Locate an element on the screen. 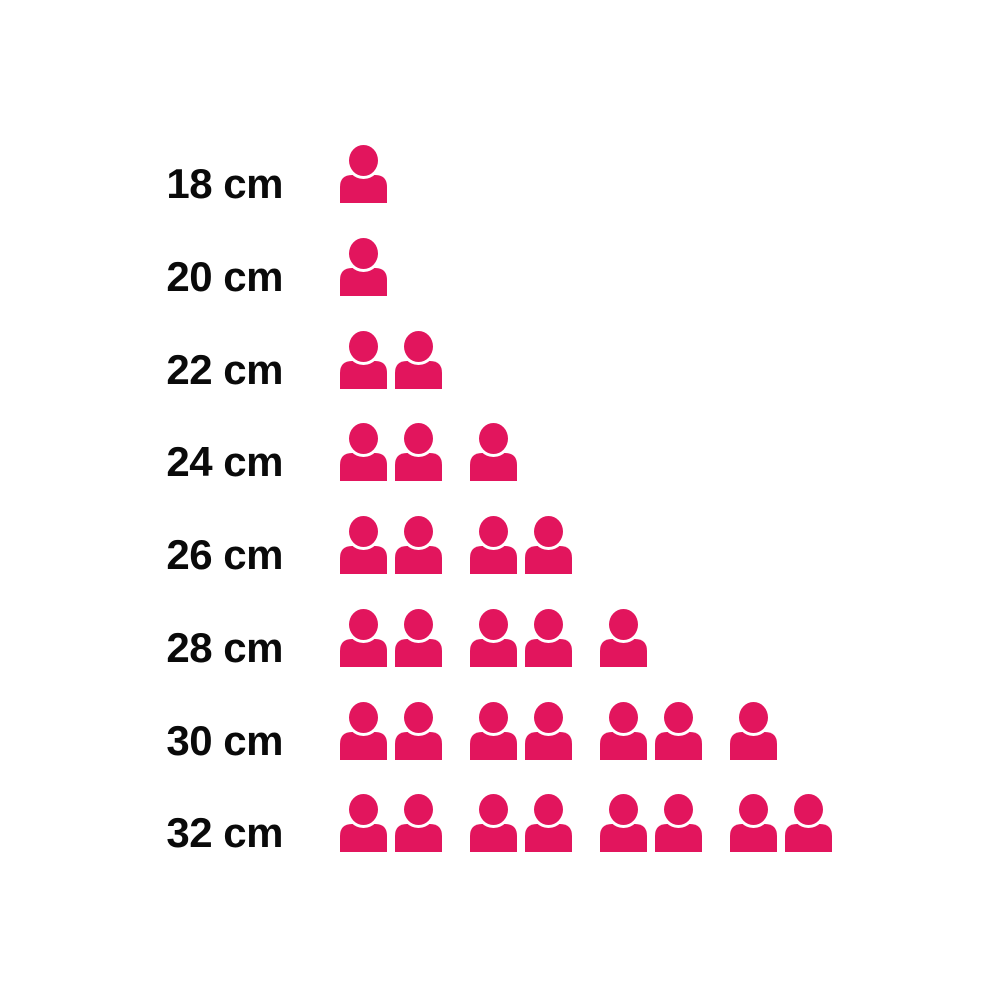 The height and width of the screenshot is (1000, 1000). row-label: 32 cm is located at coordinates (224, 833).